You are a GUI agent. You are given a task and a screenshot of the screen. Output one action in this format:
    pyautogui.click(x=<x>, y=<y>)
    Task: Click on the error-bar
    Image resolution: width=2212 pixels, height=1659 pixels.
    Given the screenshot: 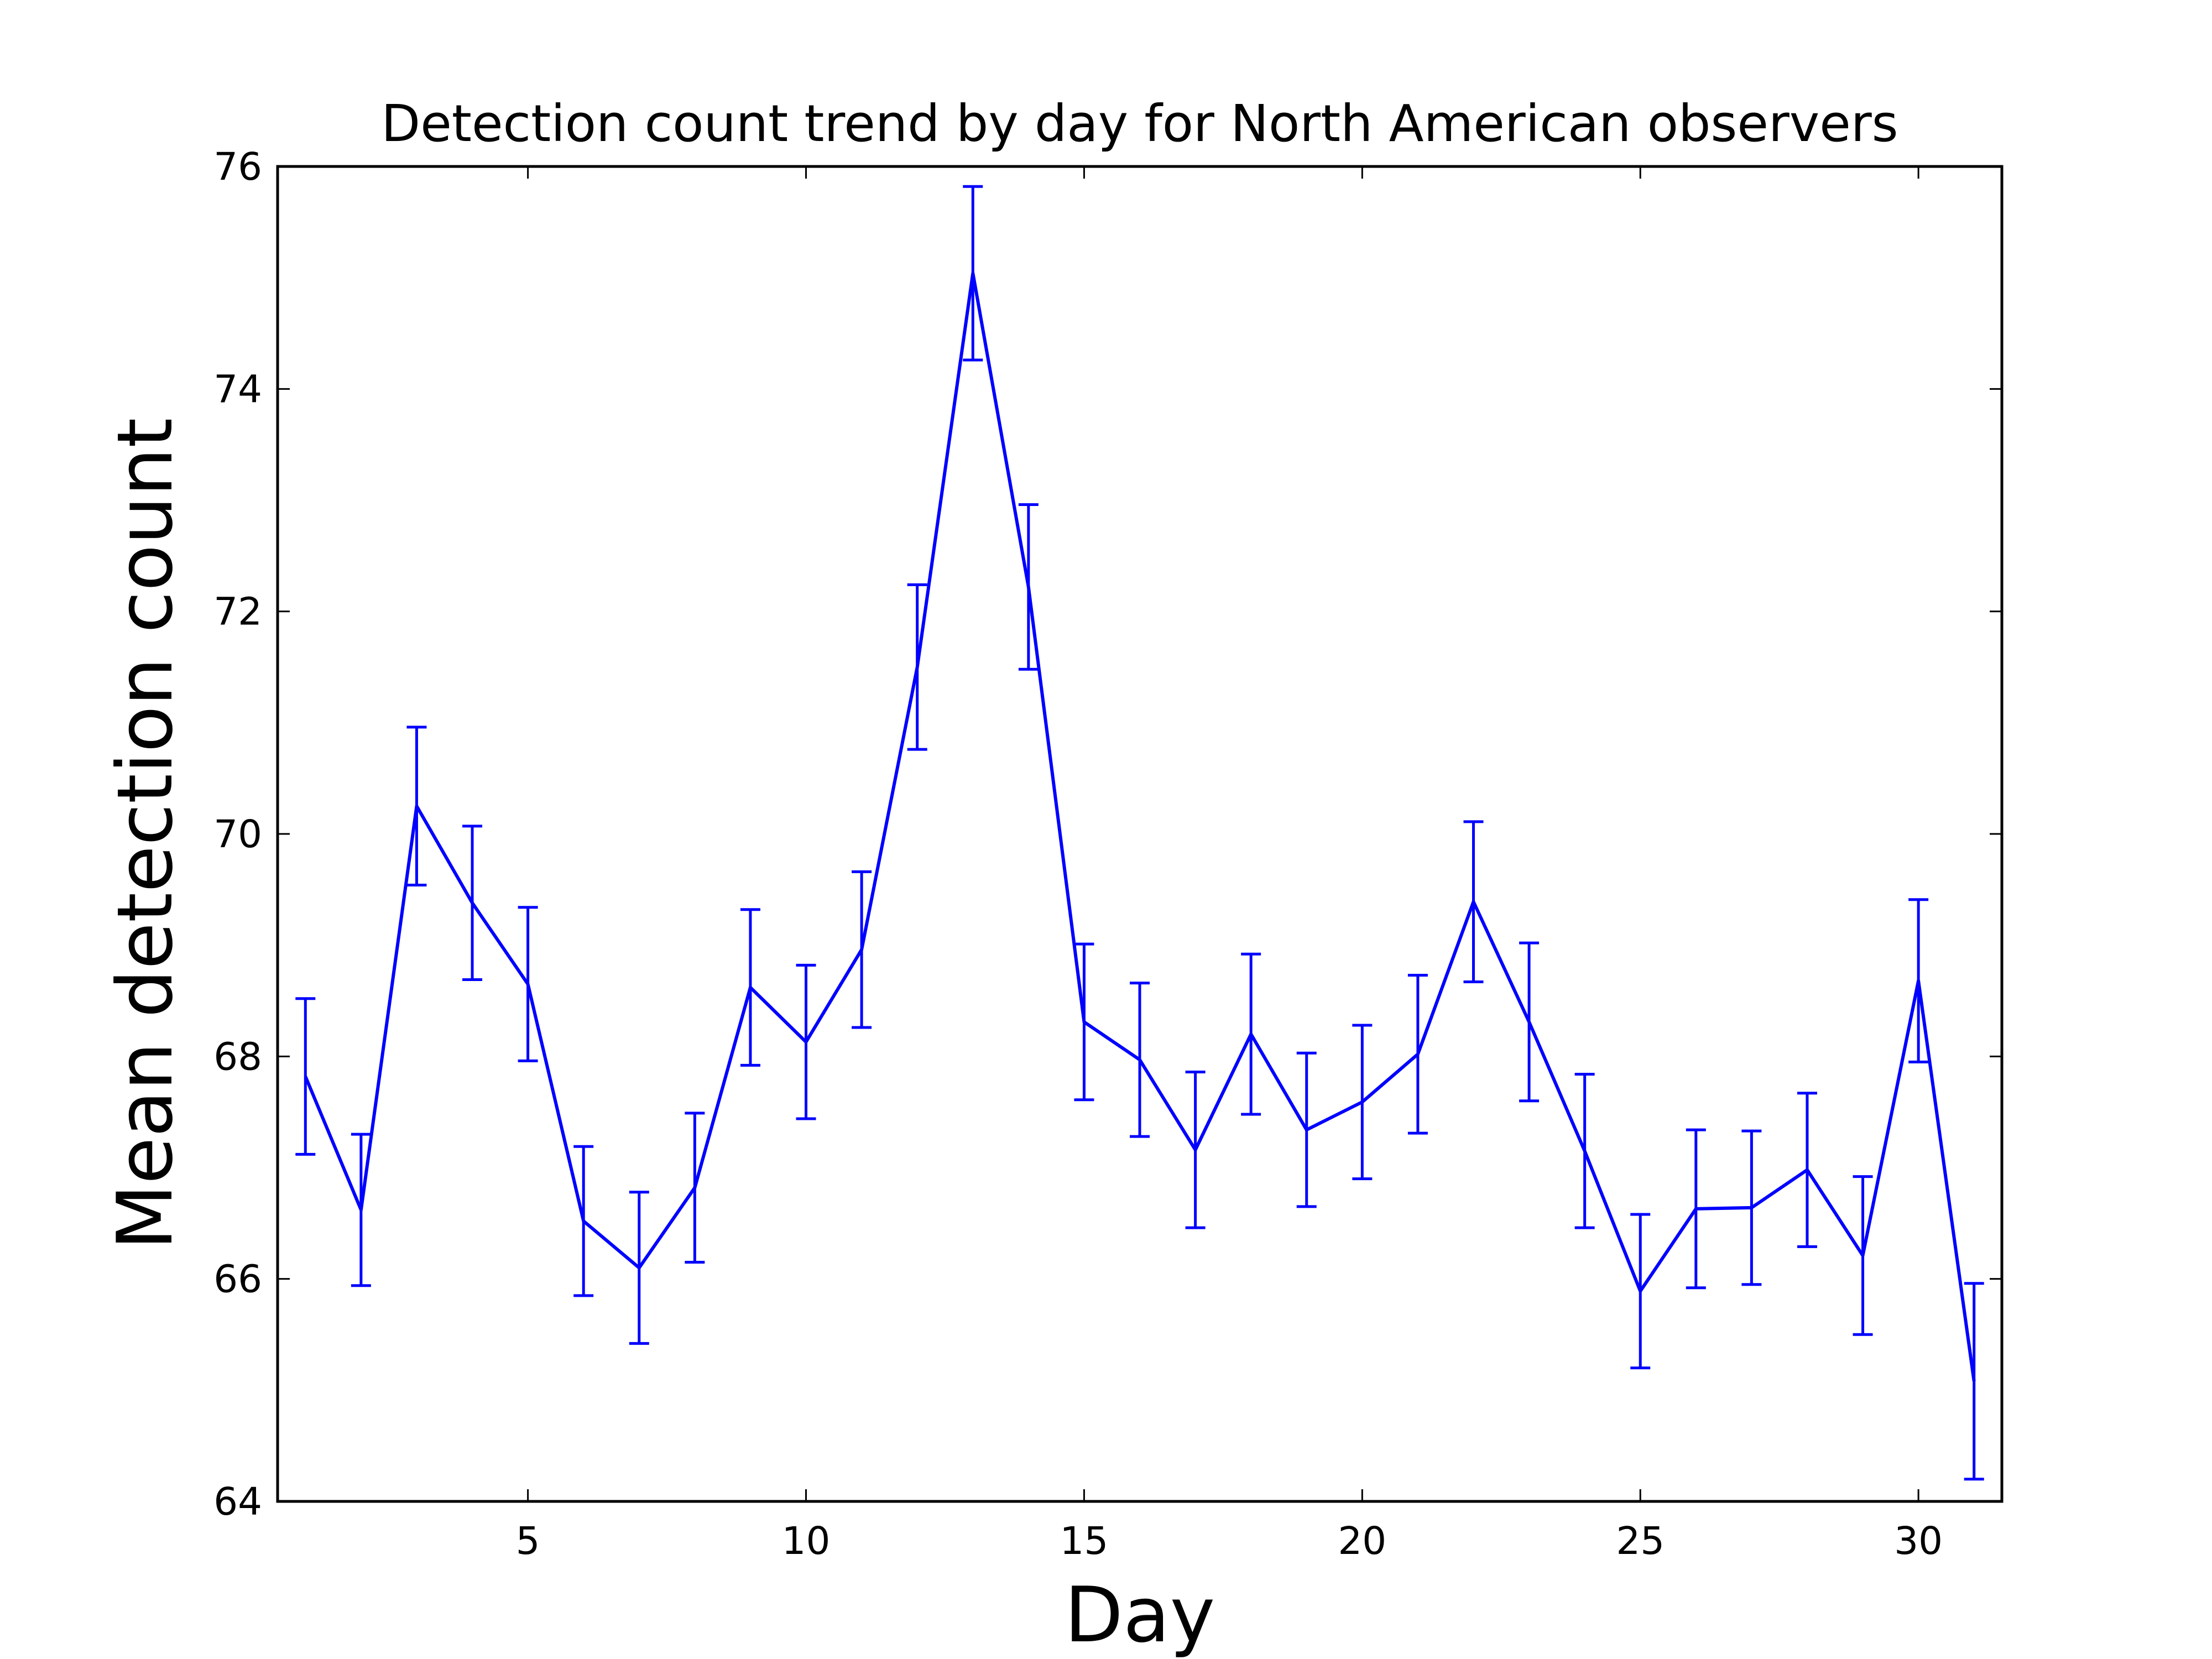 What is the action you would take?
    pyautogui.click(x=1974, y=1382)
    